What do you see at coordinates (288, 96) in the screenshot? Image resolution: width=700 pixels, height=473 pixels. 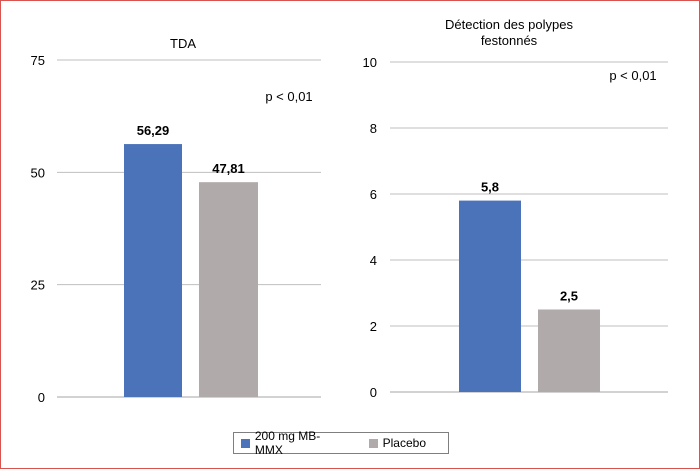 I see `p-value-annotation-1: p < 0,01` at bounding box center [288, 96].